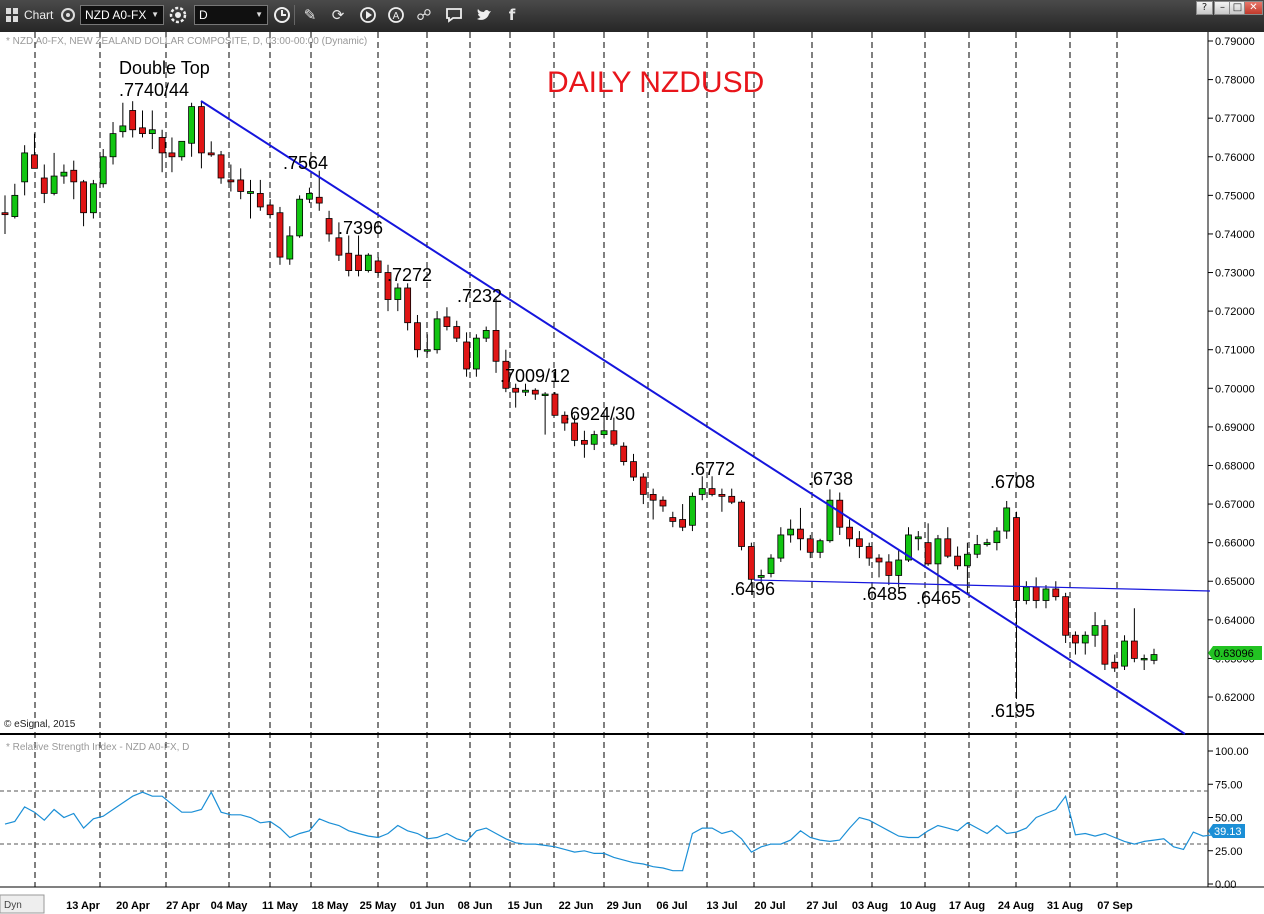 The height and width of the screenshot is (914, 1264). What do you see at coordinates (338, 15) in the screenshot?
I see `cycle-icon: ⟳` at bounding box center [338, 15].